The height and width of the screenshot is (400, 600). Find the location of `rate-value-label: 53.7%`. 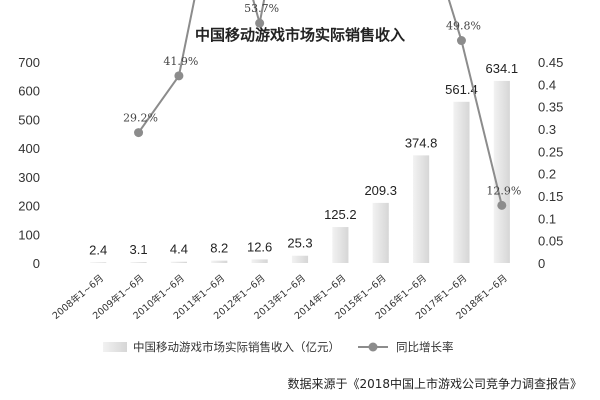

rate-value-label: 53.7% is located at coordinates (261, 8).